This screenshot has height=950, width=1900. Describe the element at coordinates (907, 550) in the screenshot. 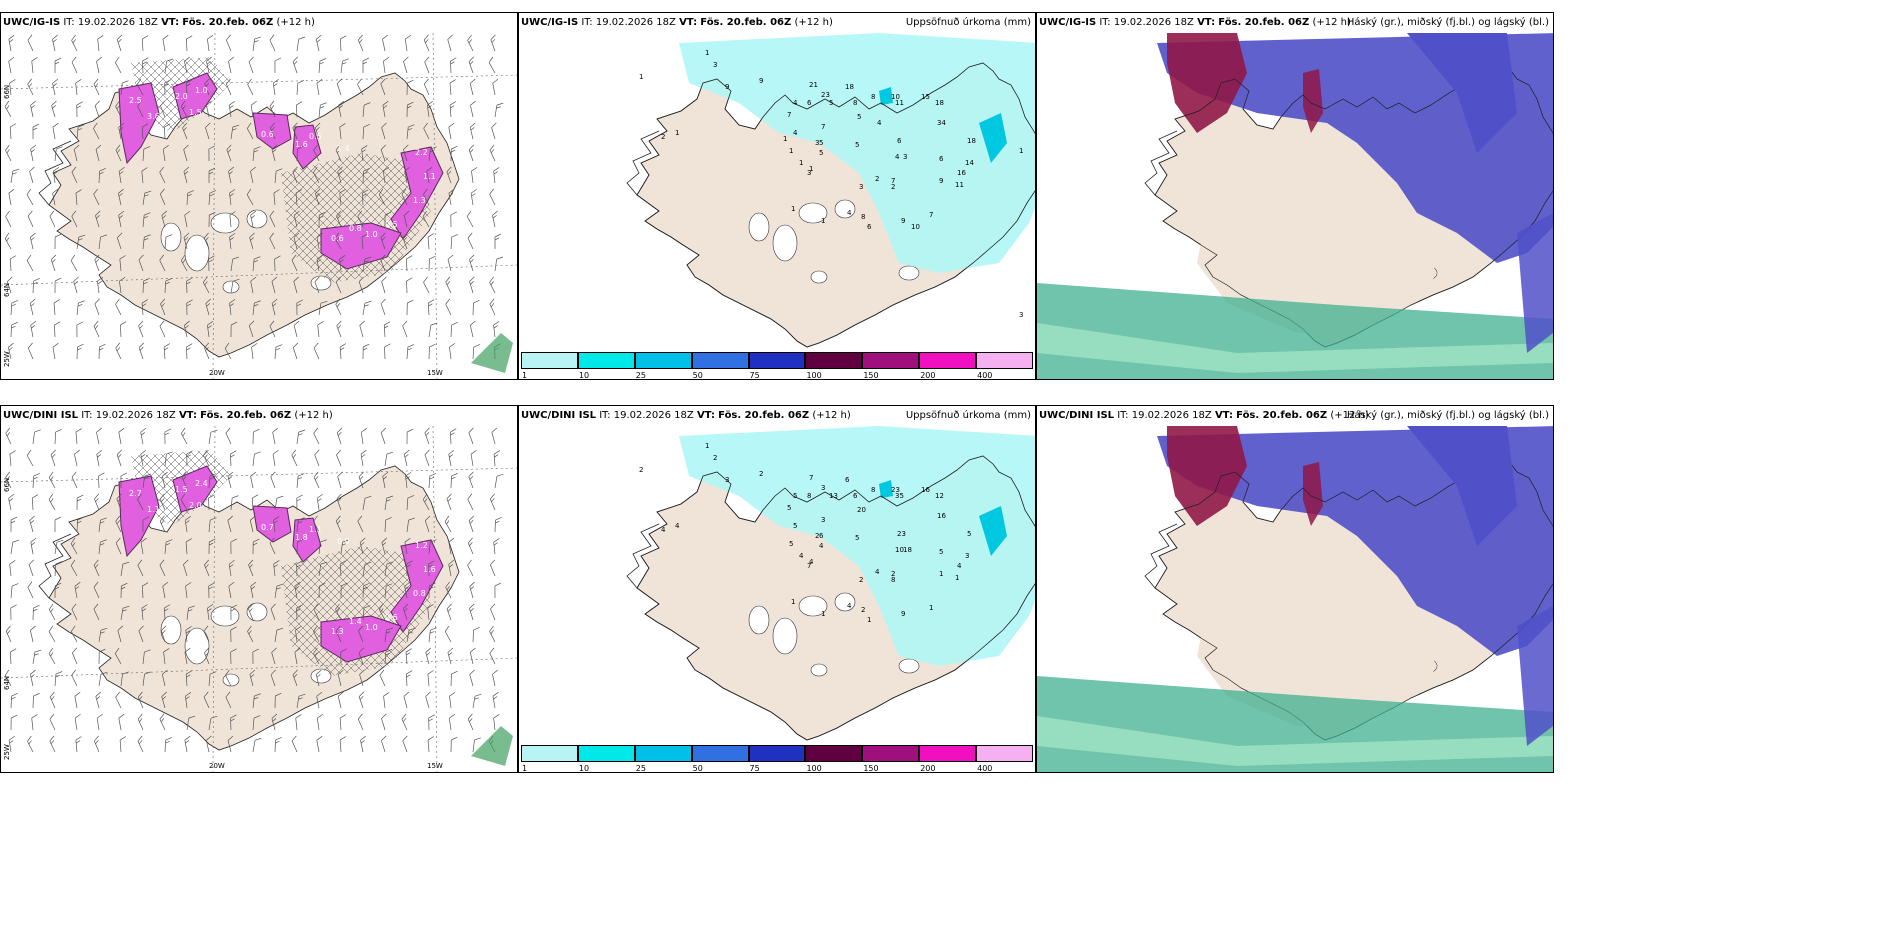

I see `precip-value-label: 18` at that location.